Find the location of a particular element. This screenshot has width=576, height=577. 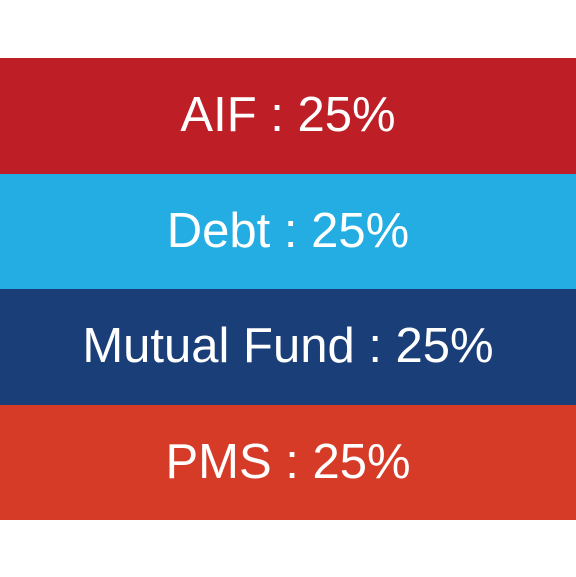

band-label-debt: Debt : 25% is located at coordinates (288, 230).